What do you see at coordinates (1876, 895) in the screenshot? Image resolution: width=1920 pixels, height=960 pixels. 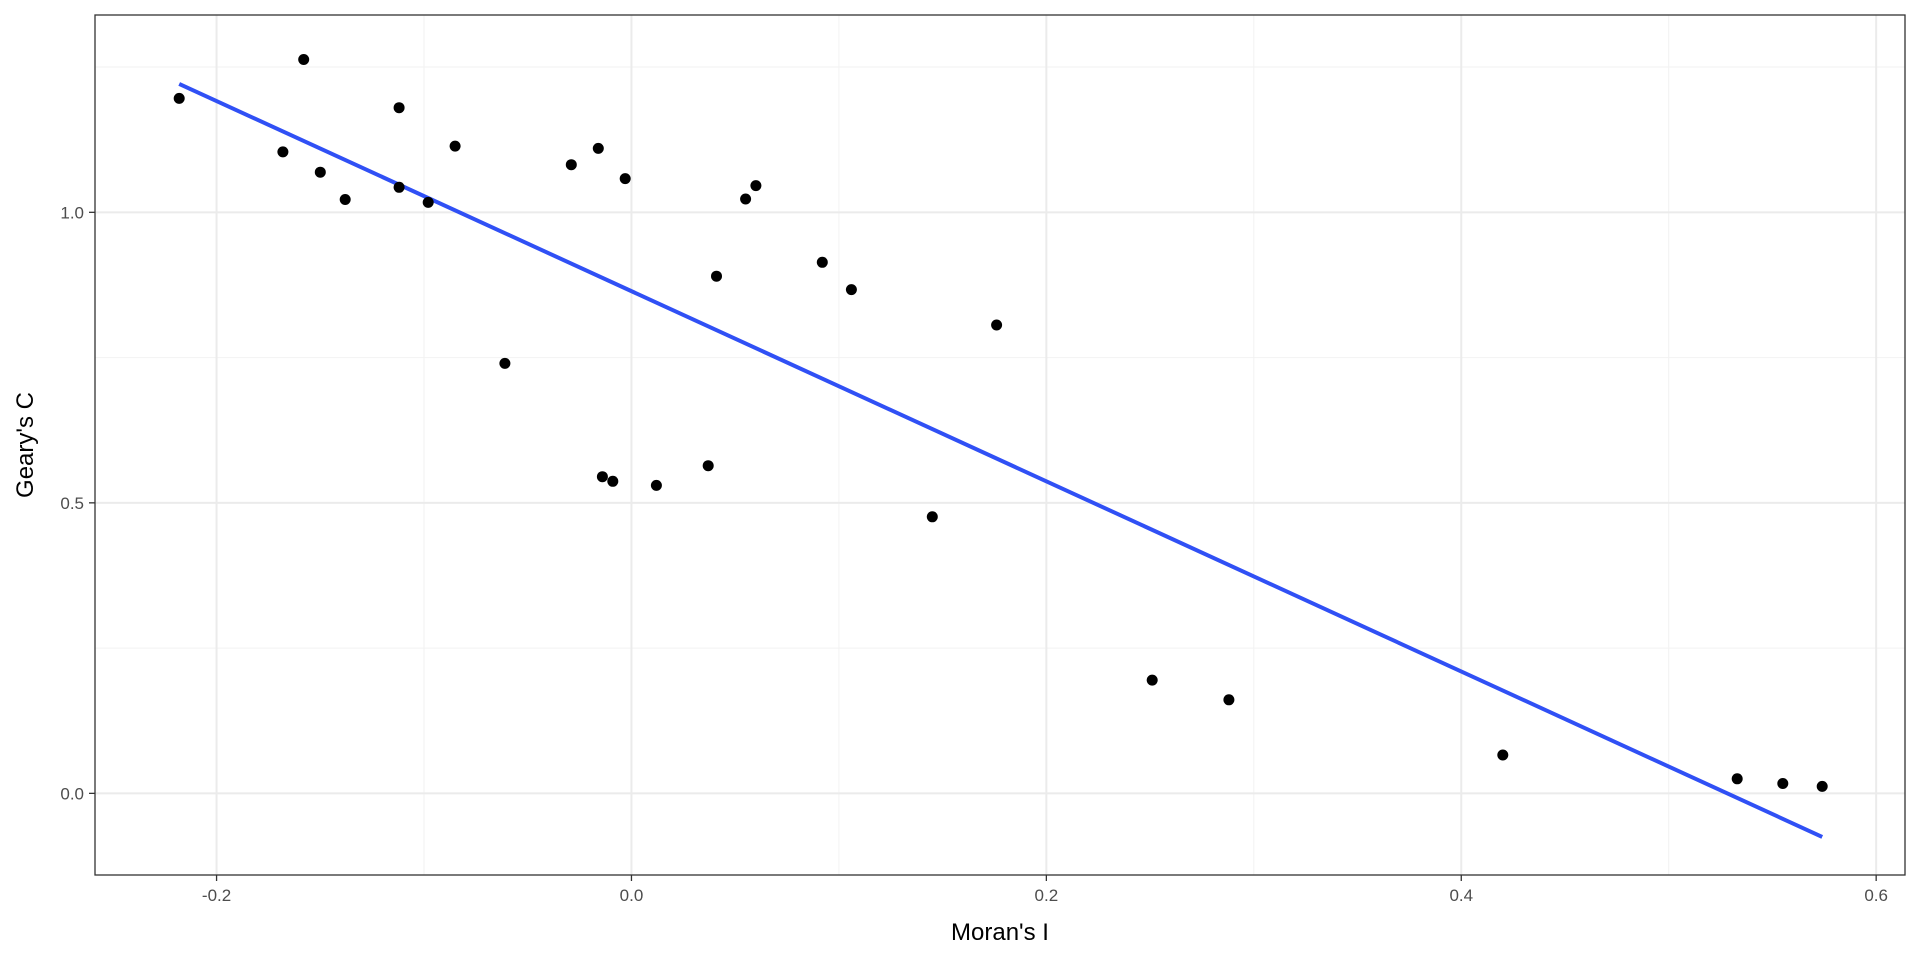 I see `x-tick-label: 0.6` at bounding box center [1876, 895].